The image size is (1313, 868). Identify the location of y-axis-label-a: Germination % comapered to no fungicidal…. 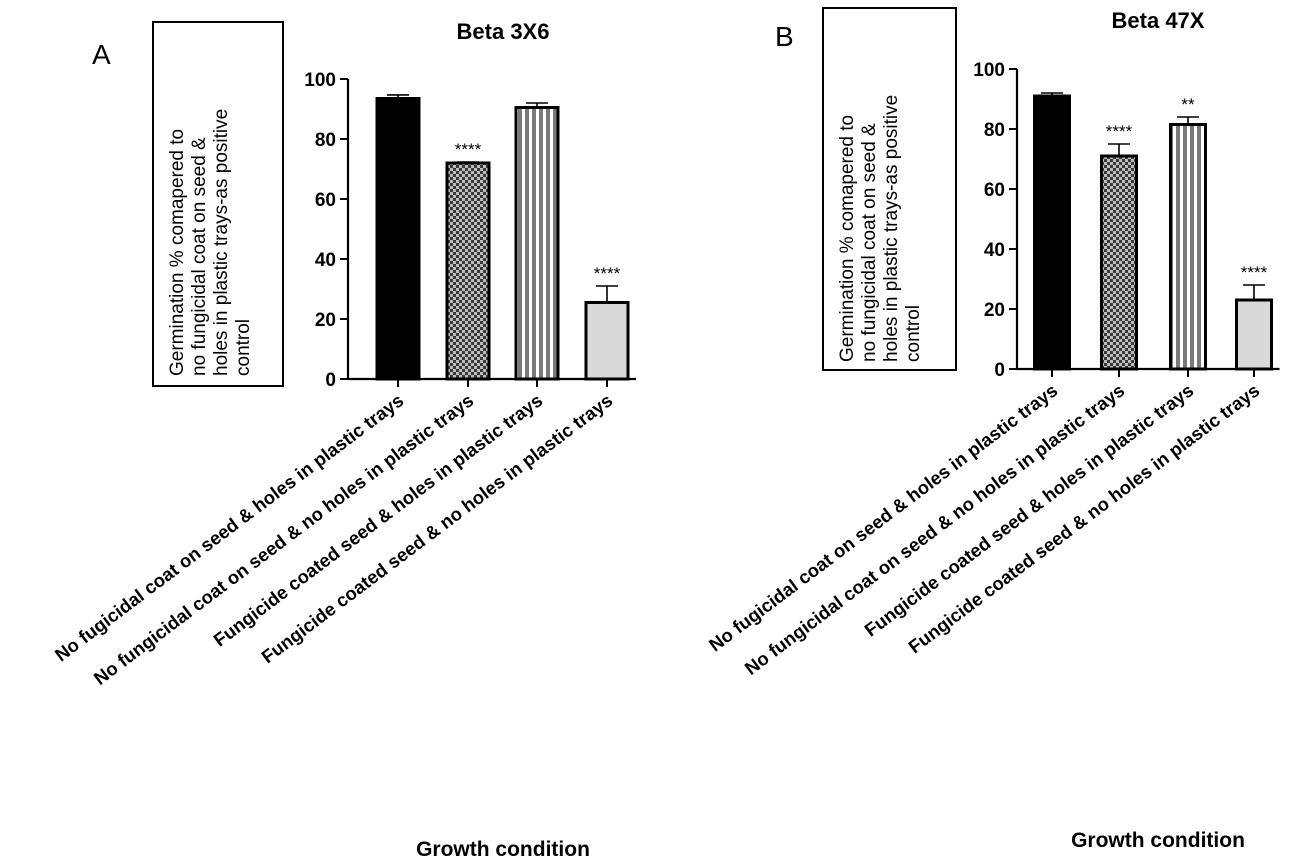
(210, 240).